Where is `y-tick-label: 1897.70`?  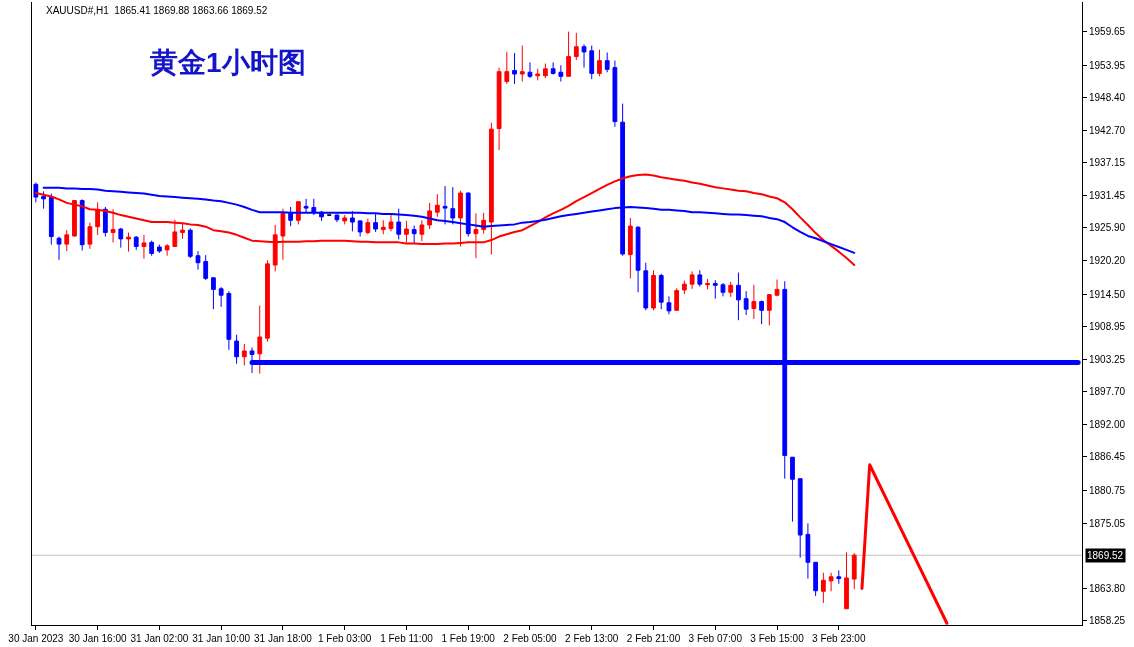 y-tick-label: 1897.70 is located at coordinates (1107, 392).